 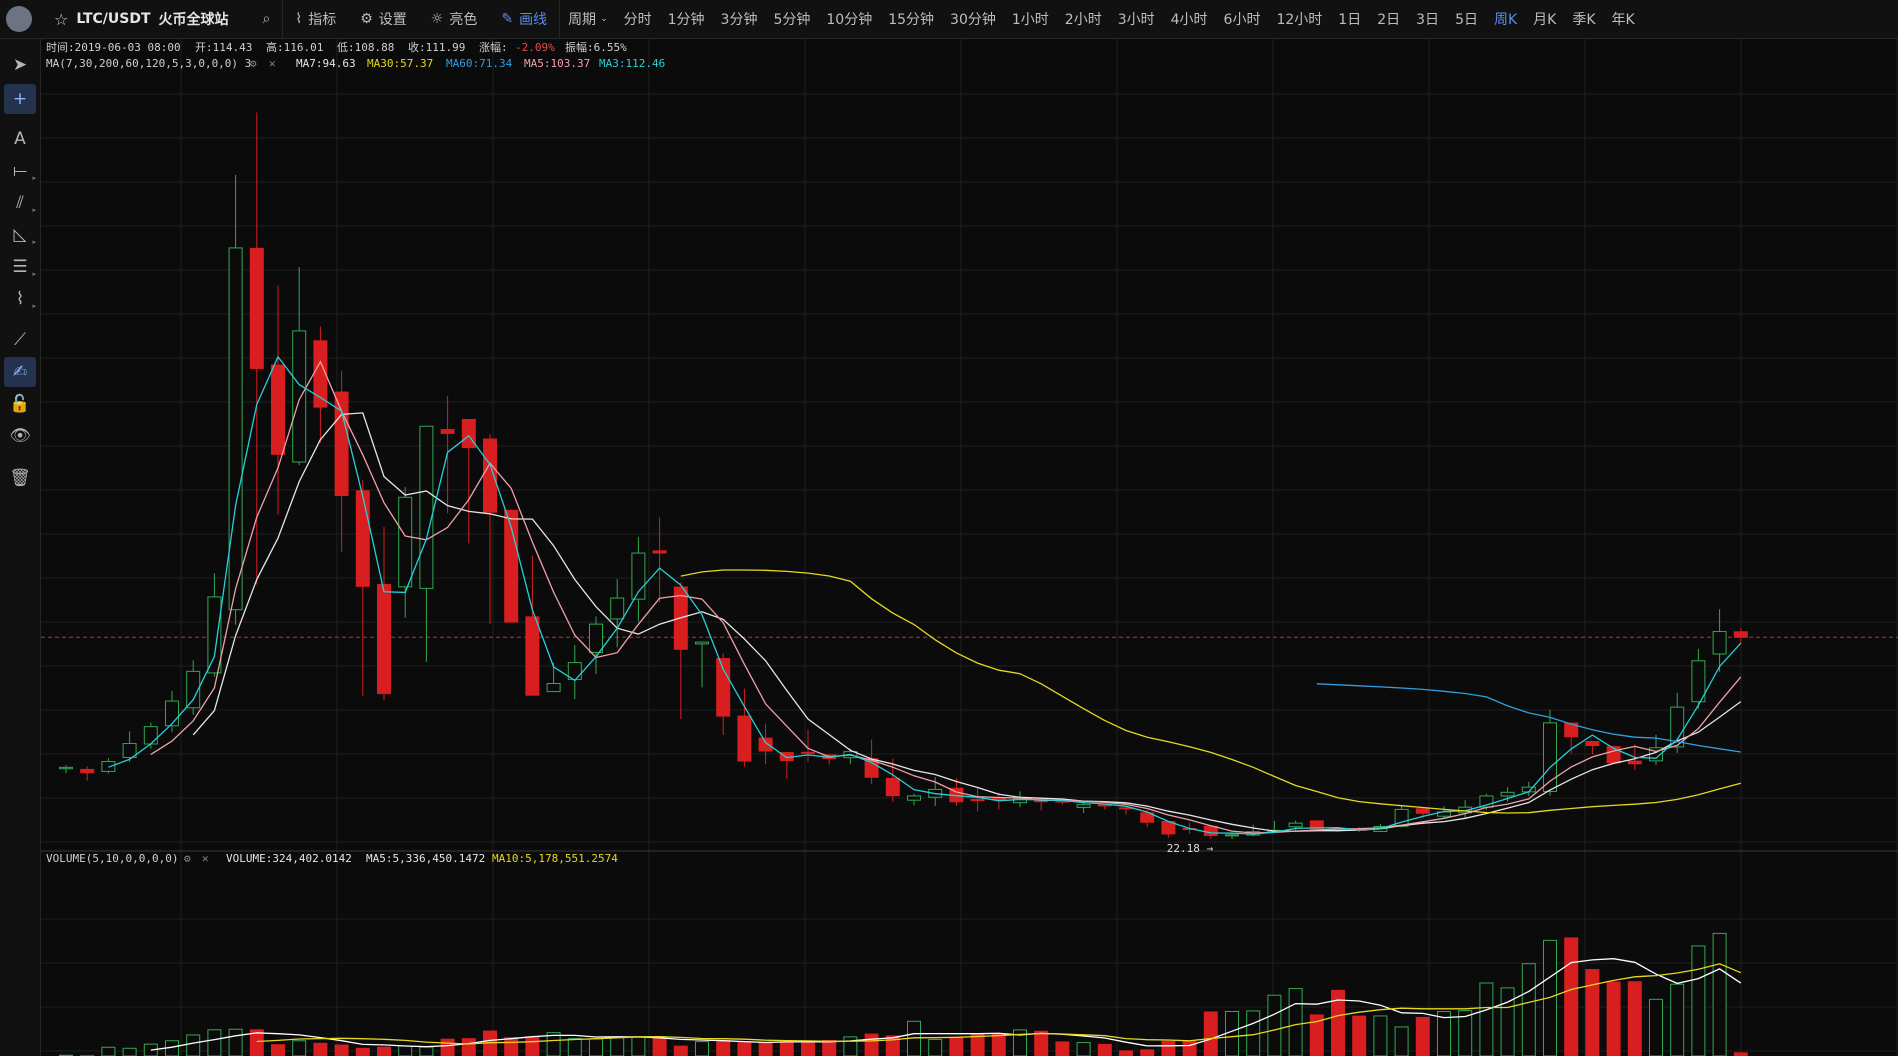 What do you see at coordinates (1623, 20) in the screenshot?
I see `period-20: 年K` at bounding box center [1623, 20].